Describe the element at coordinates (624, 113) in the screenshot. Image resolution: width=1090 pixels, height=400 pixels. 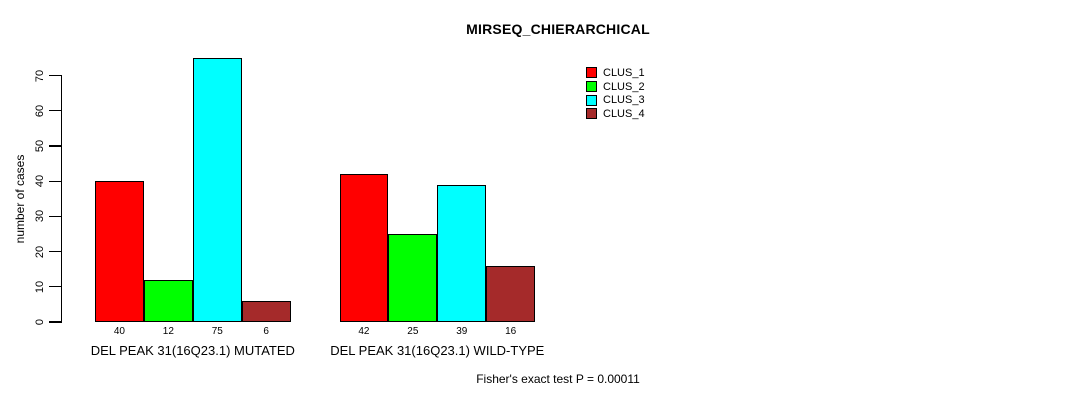
I see `legend-label: CLUS_4` at that location.